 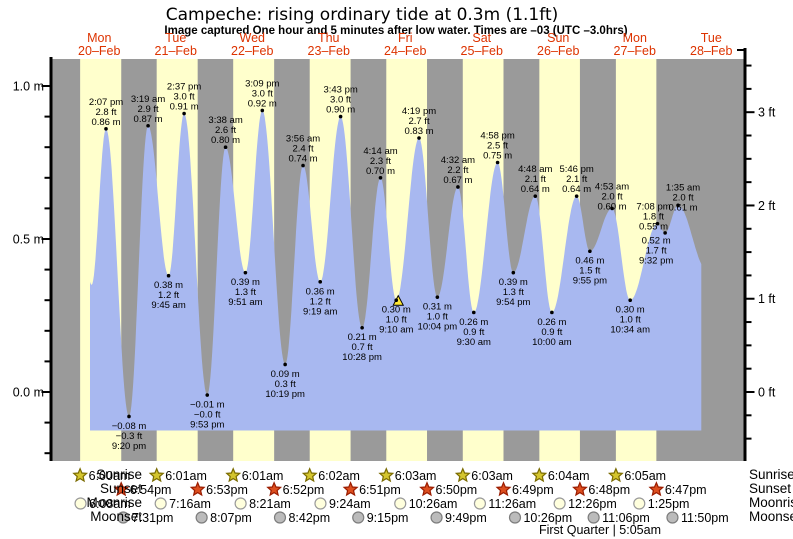 I want to click on moonset-time: 7:31pm, so click(x=153, y=518).